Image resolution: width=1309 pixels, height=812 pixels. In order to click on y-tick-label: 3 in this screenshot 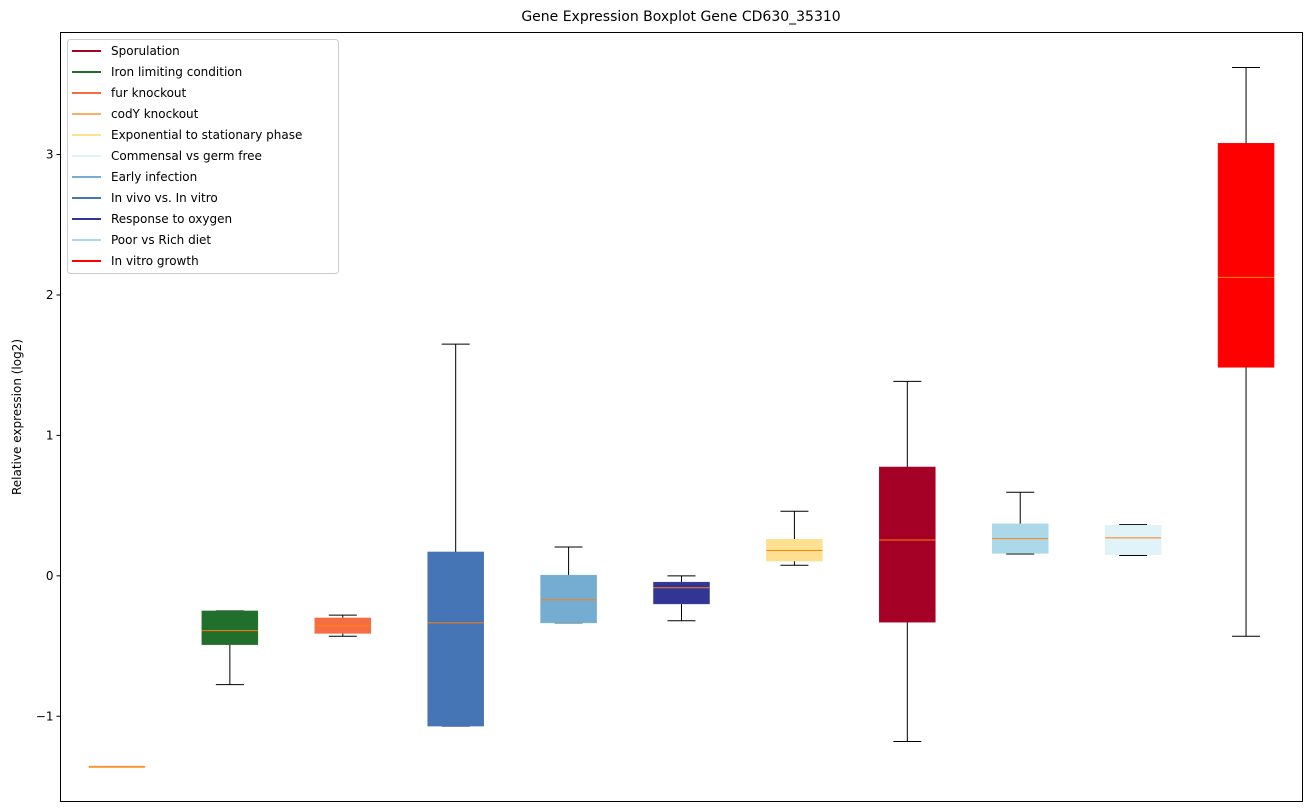, I will do `click(50, 155)`.